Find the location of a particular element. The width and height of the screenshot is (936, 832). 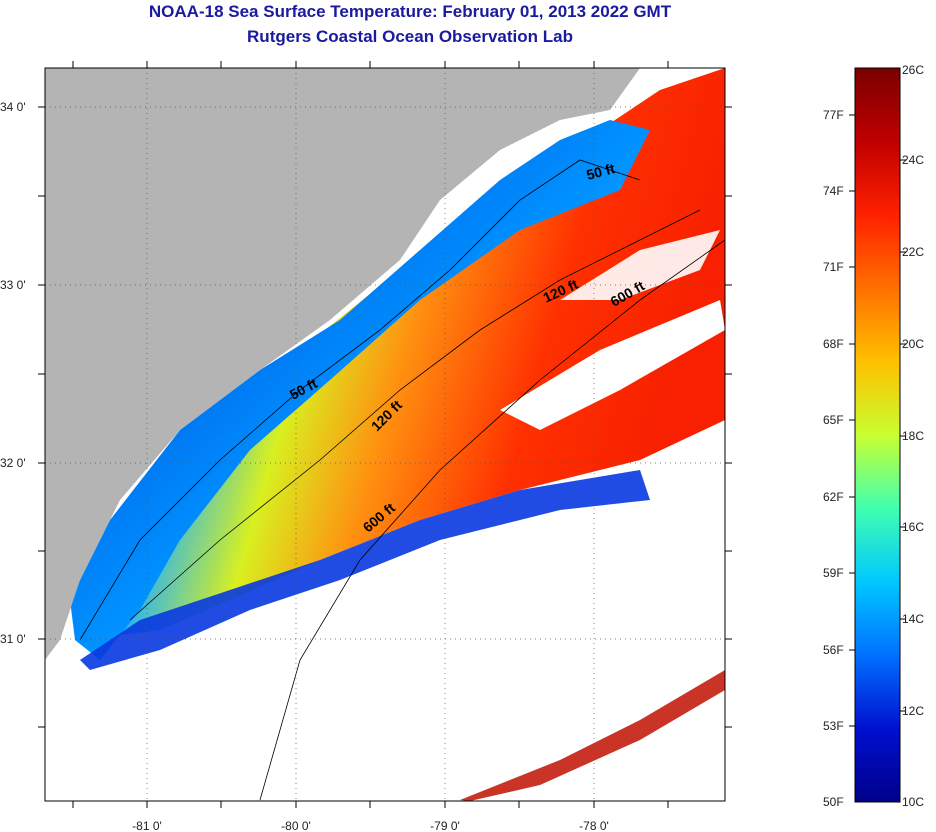

cb-c-12: 12C is located at coordinates (913, 711).